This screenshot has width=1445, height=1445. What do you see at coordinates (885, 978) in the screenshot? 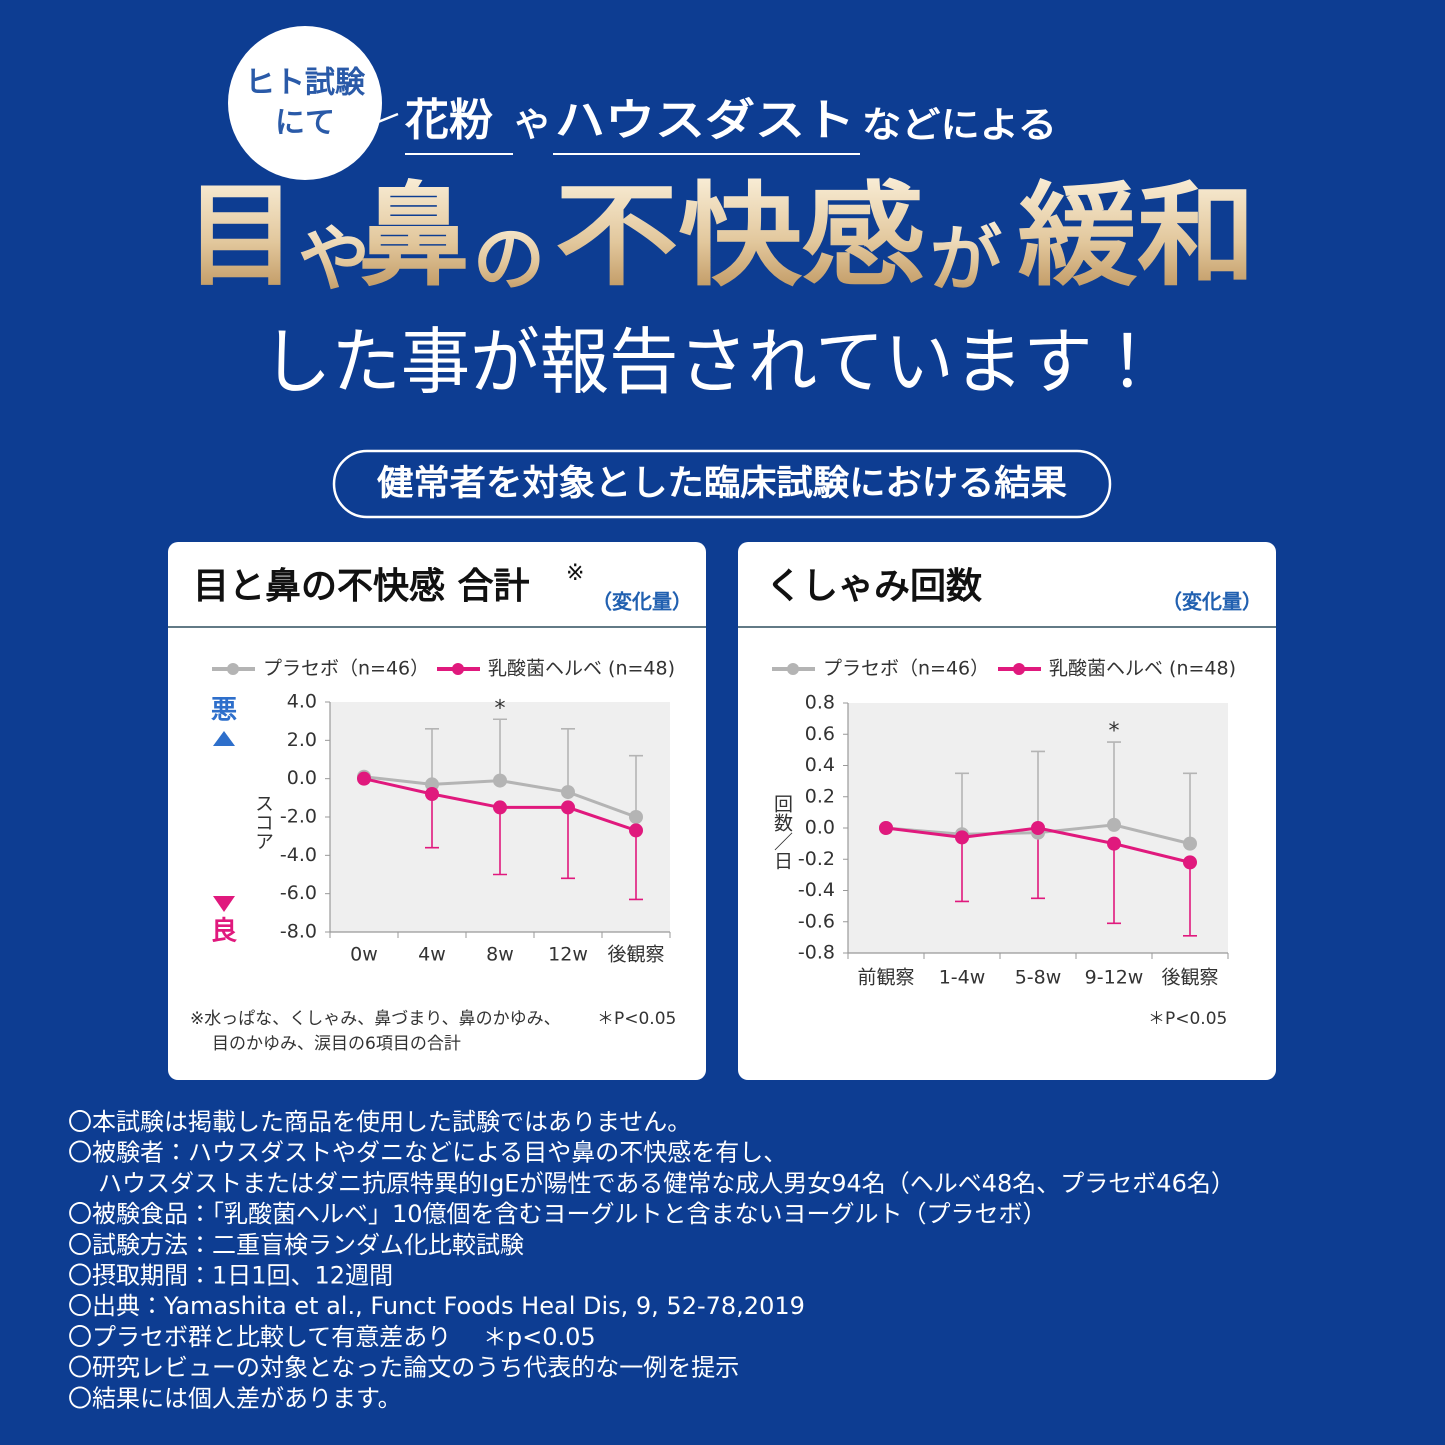
I see `x-tick-label: 前観察` at bounding box center [885, 978].